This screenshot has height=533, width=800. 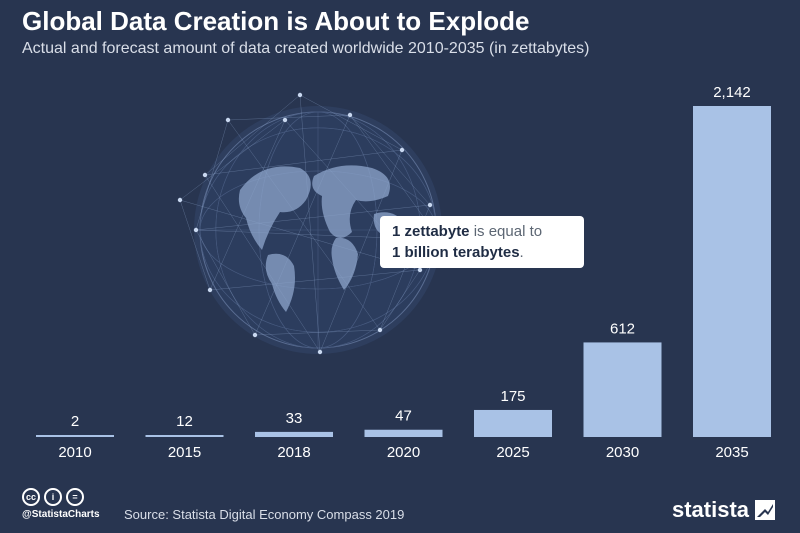 What do you see at coordinates (403, 452) in the screenshot?
I see `category-label-2020: 2020` at bounding box center [403, 452].